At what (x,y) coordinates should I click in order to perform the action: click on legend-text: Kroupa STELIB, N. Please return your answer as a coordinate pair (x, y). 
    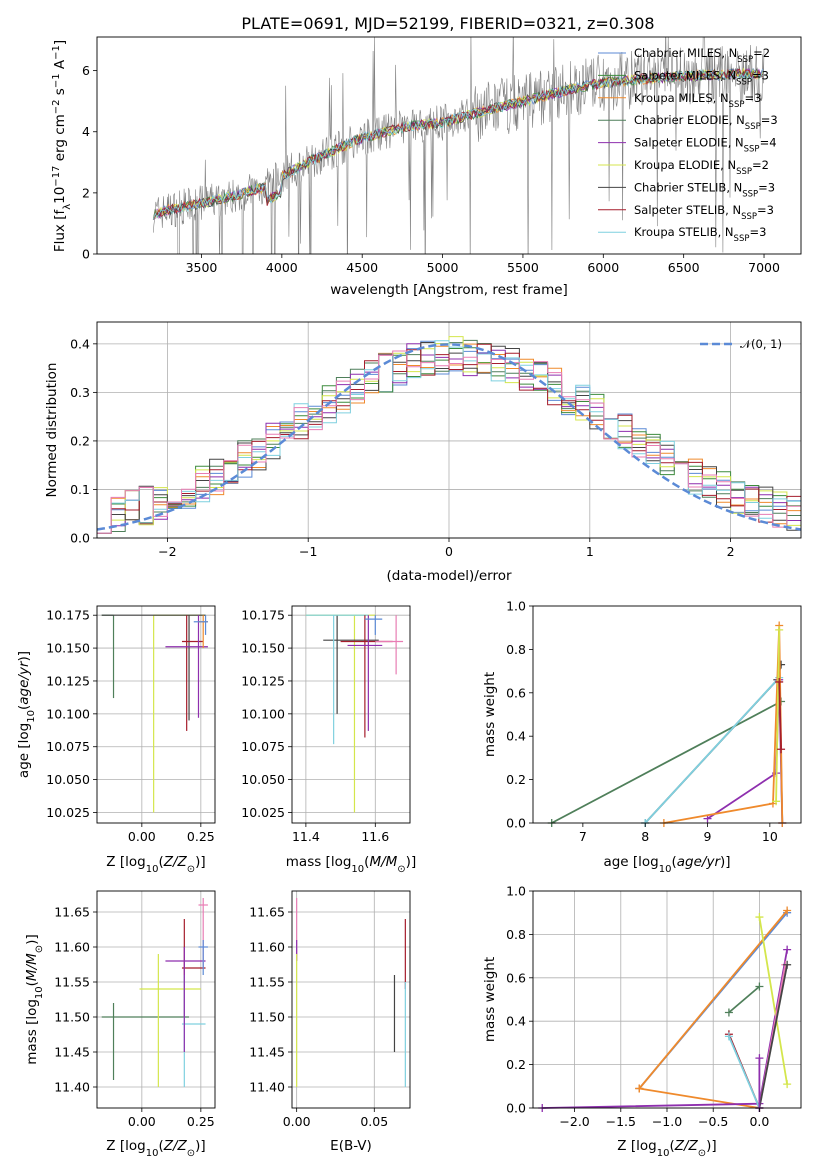
    Looking at the image, I should click on (684, 232).